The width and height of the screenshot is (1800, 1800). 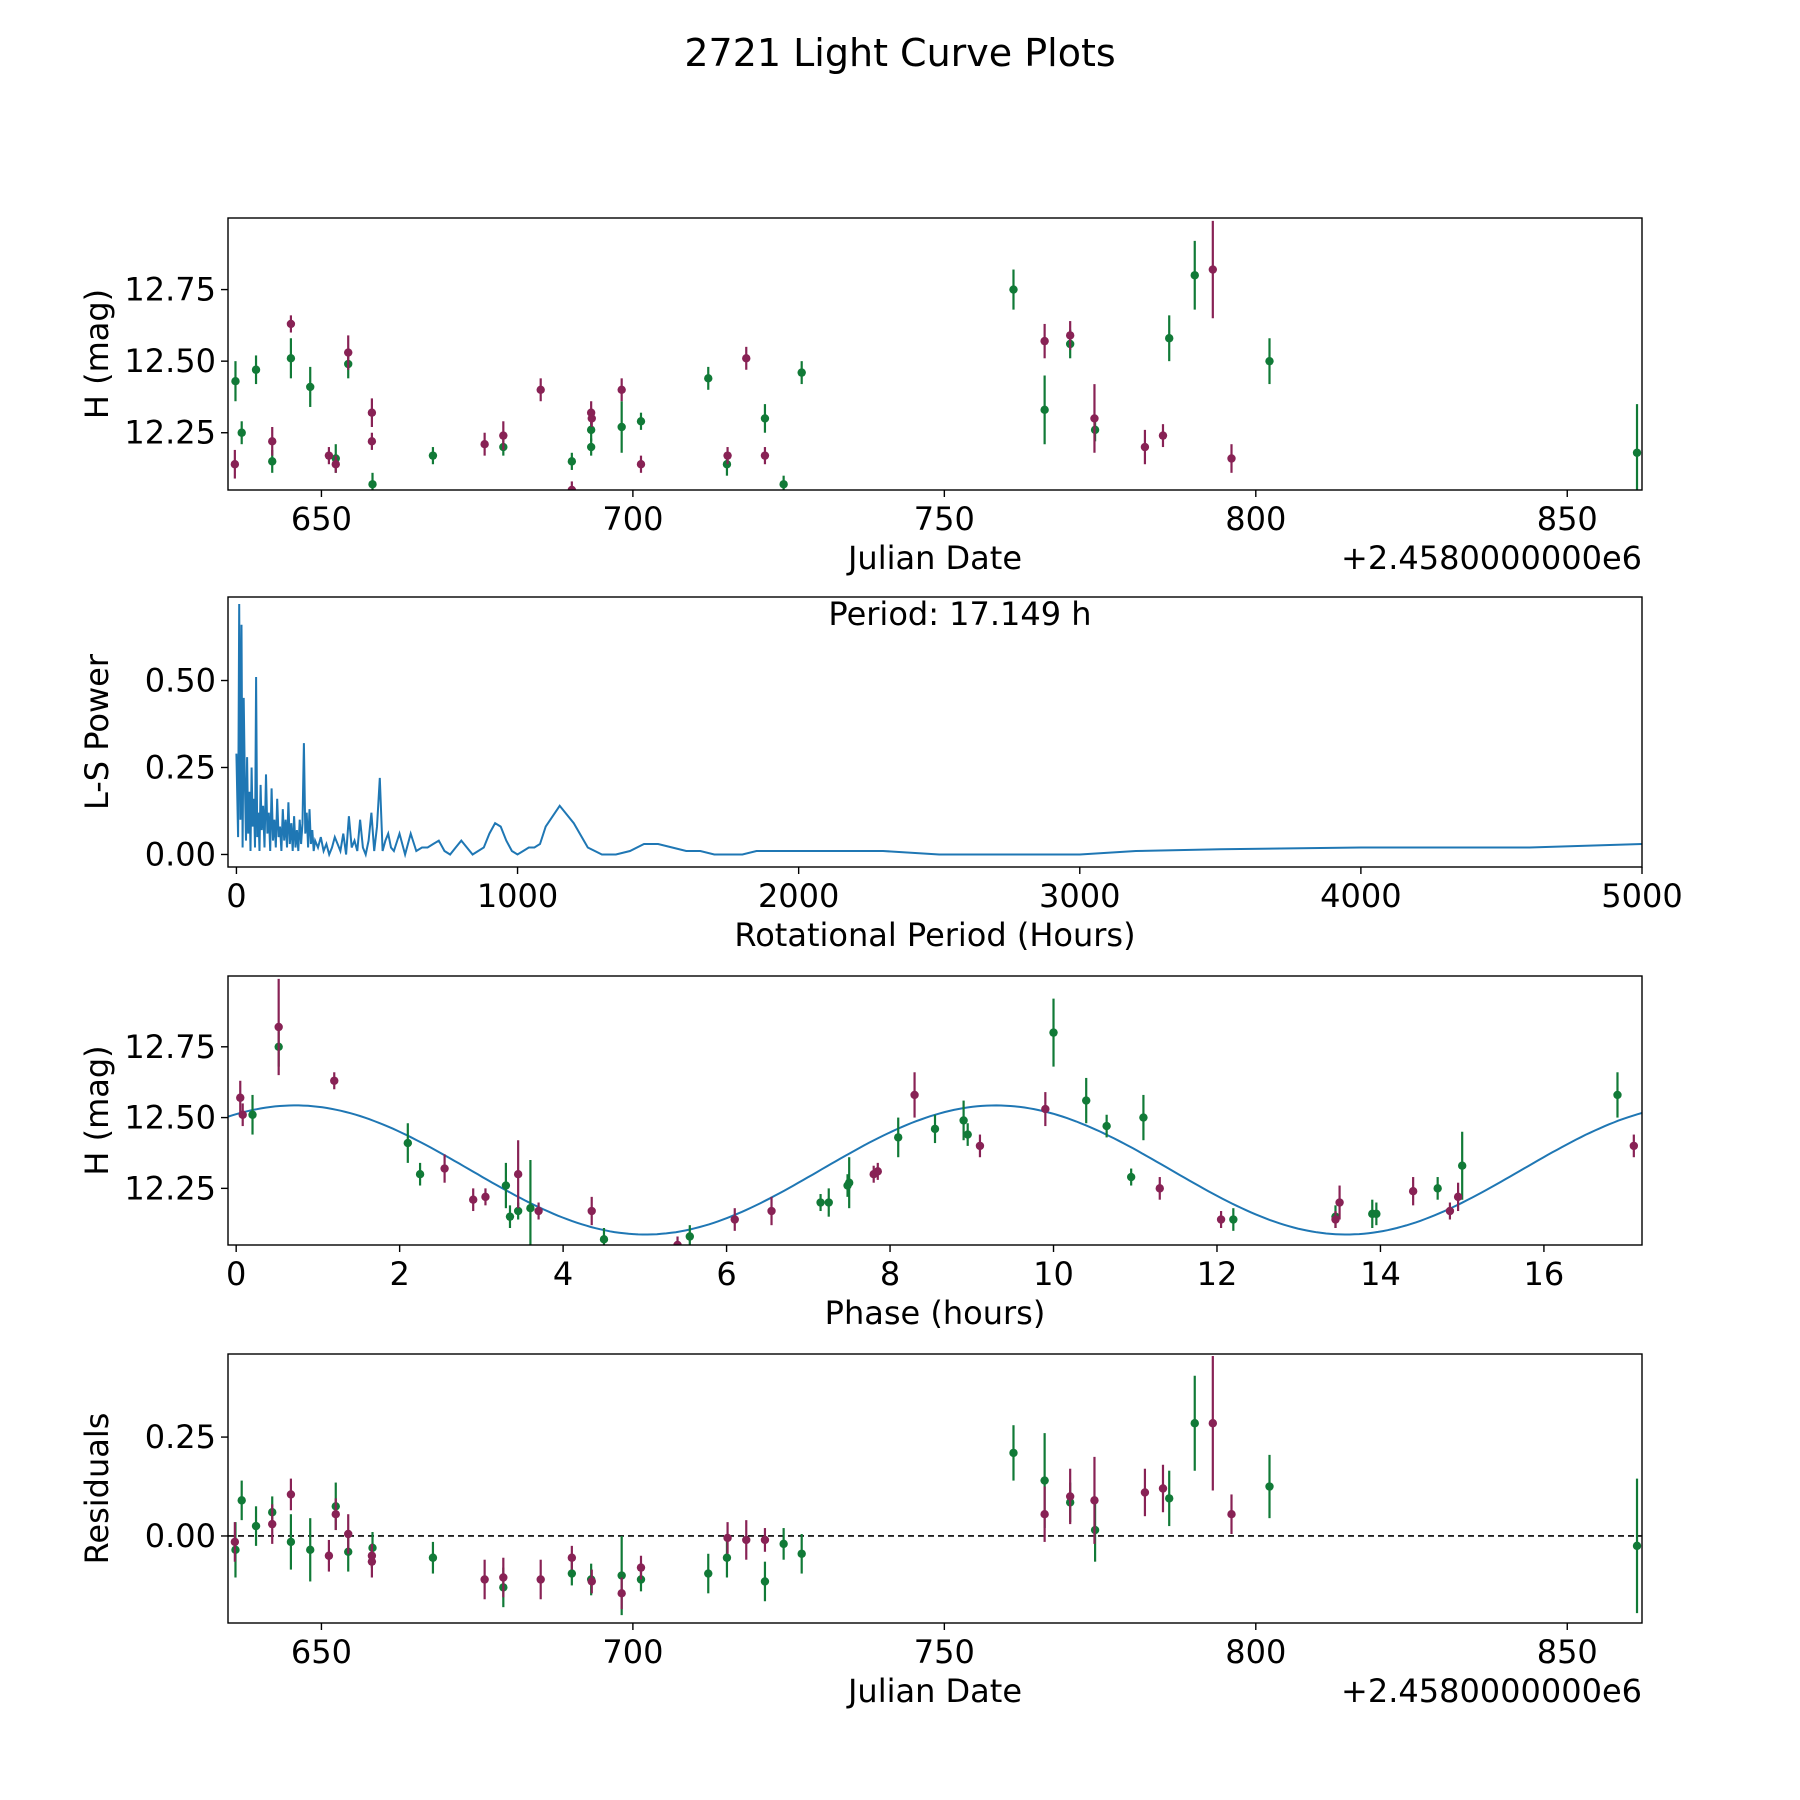 I want to click on x-tick-label: 2000, so click(x=798, y=896).